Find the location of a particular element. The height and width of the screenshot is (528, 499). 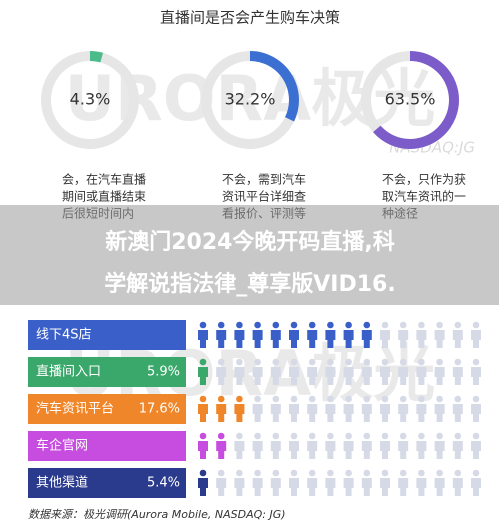

category-label: 直播间入口 is located at coordinates (68, 372).